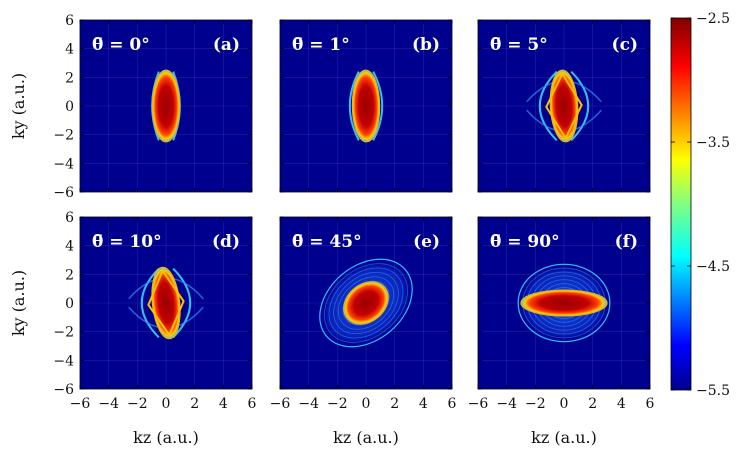  What do you see at coordinates (564, 303) in the screenshot?
I see `heatmap-panel-f: θ̄ = 90° (f)` at bounding box center [564, 303].